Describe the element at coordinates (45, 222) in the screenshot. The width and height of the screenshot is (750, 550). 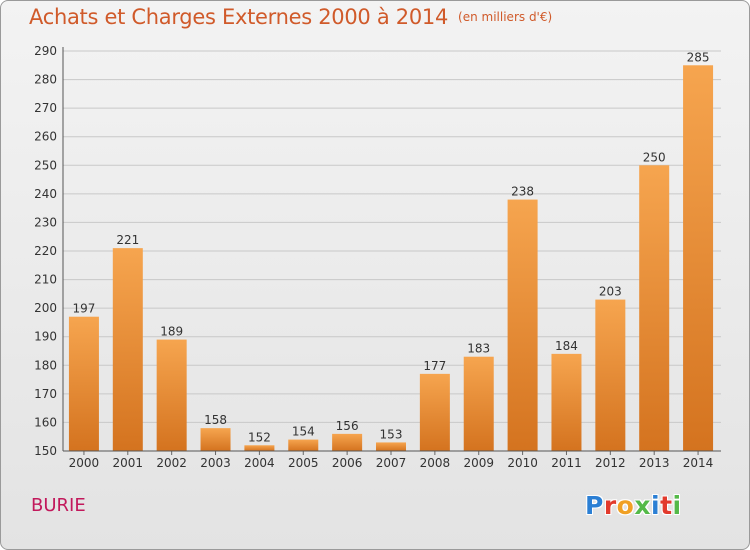
I see `y-tick-label: 230` at that location.